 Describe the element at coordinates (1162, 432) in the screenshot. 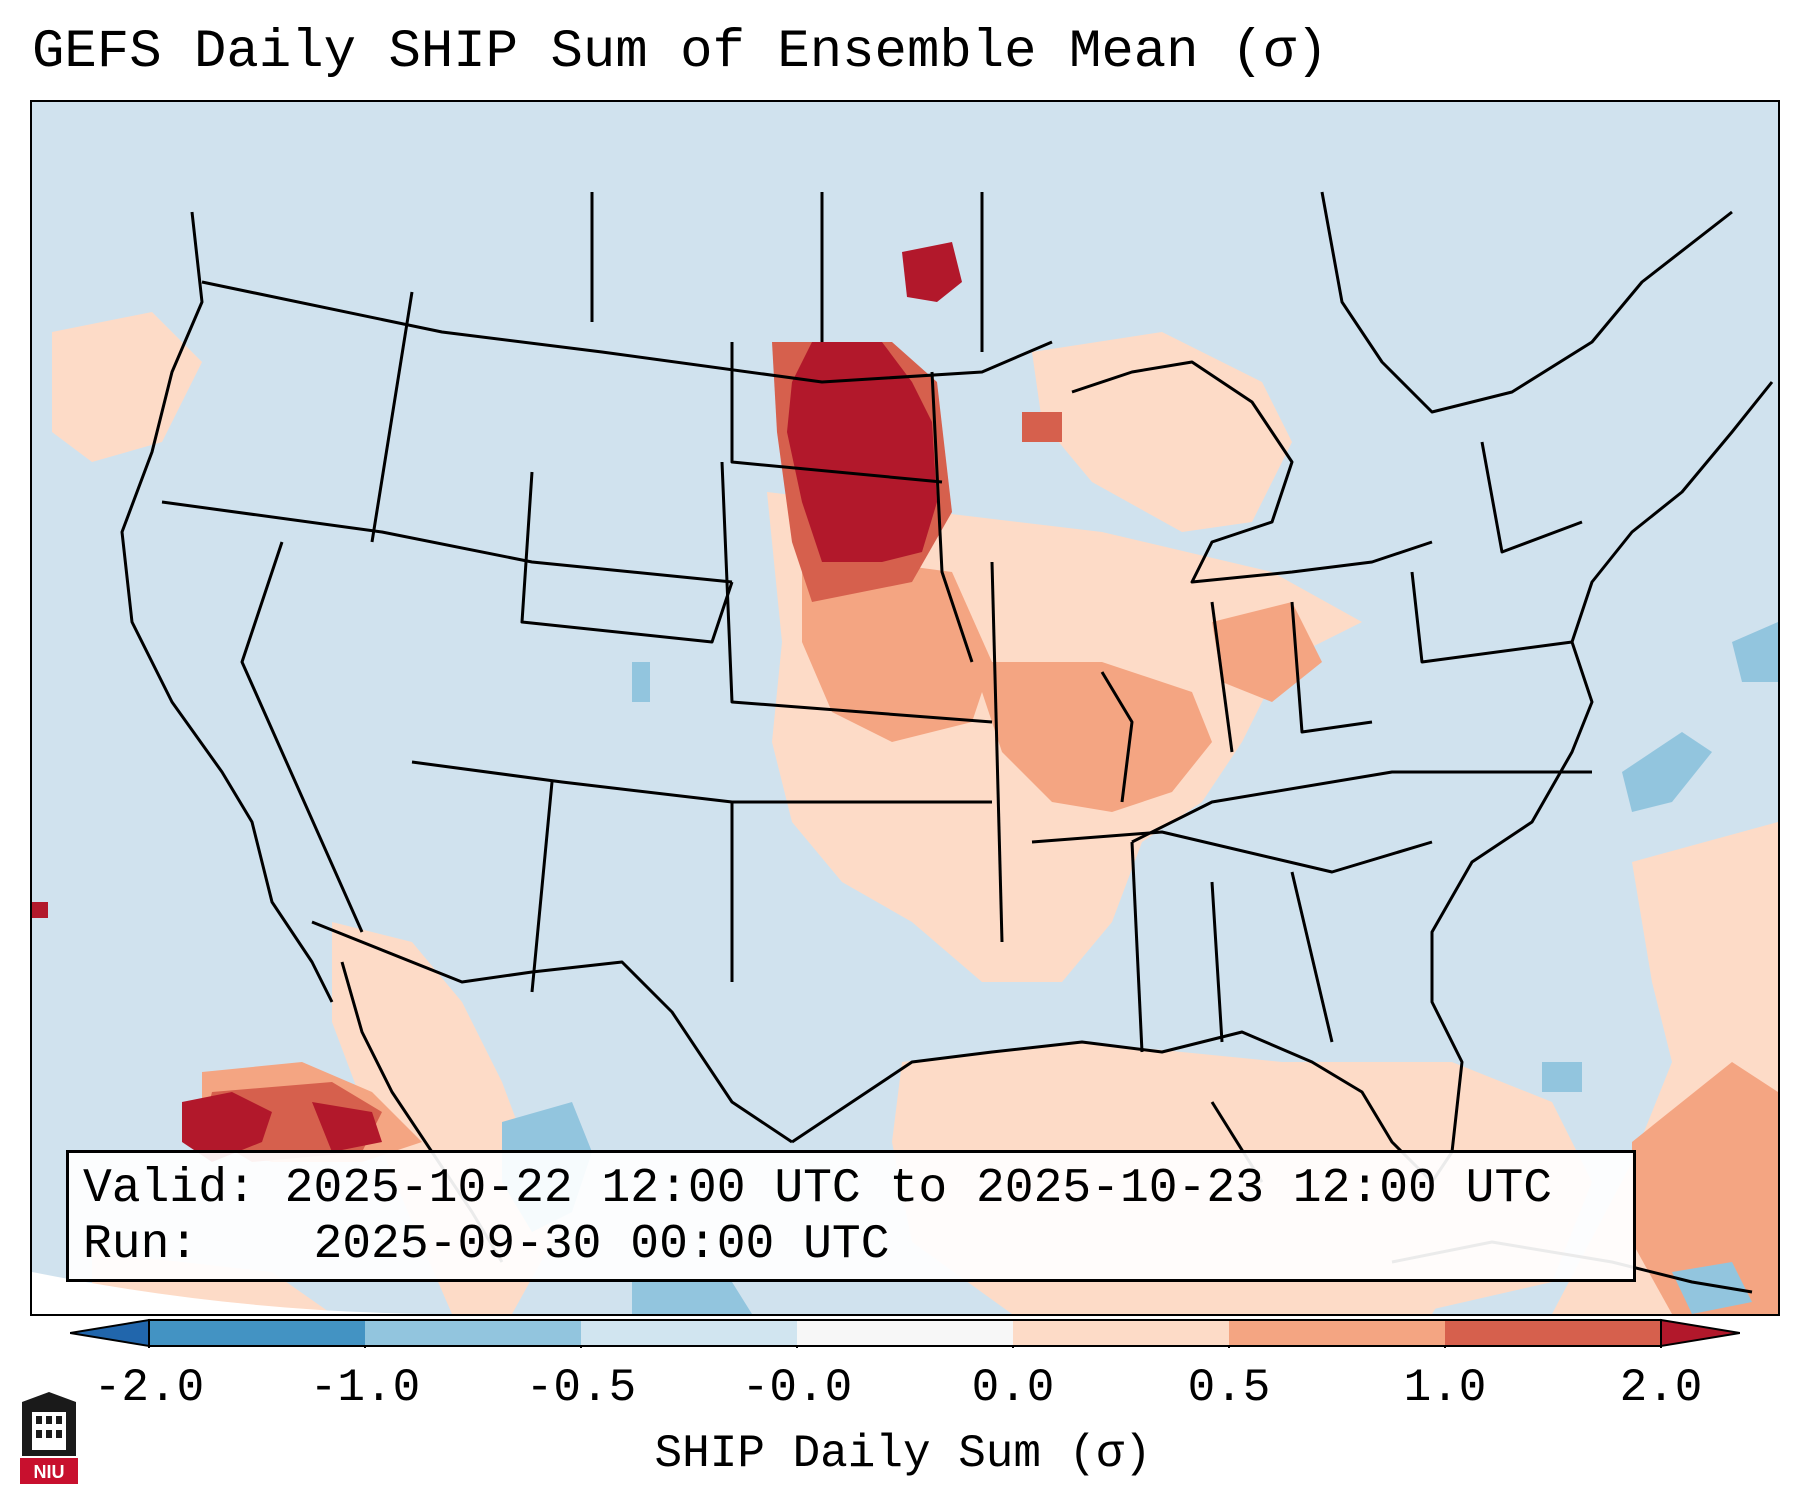

I see `great-lakes-region` at that location.